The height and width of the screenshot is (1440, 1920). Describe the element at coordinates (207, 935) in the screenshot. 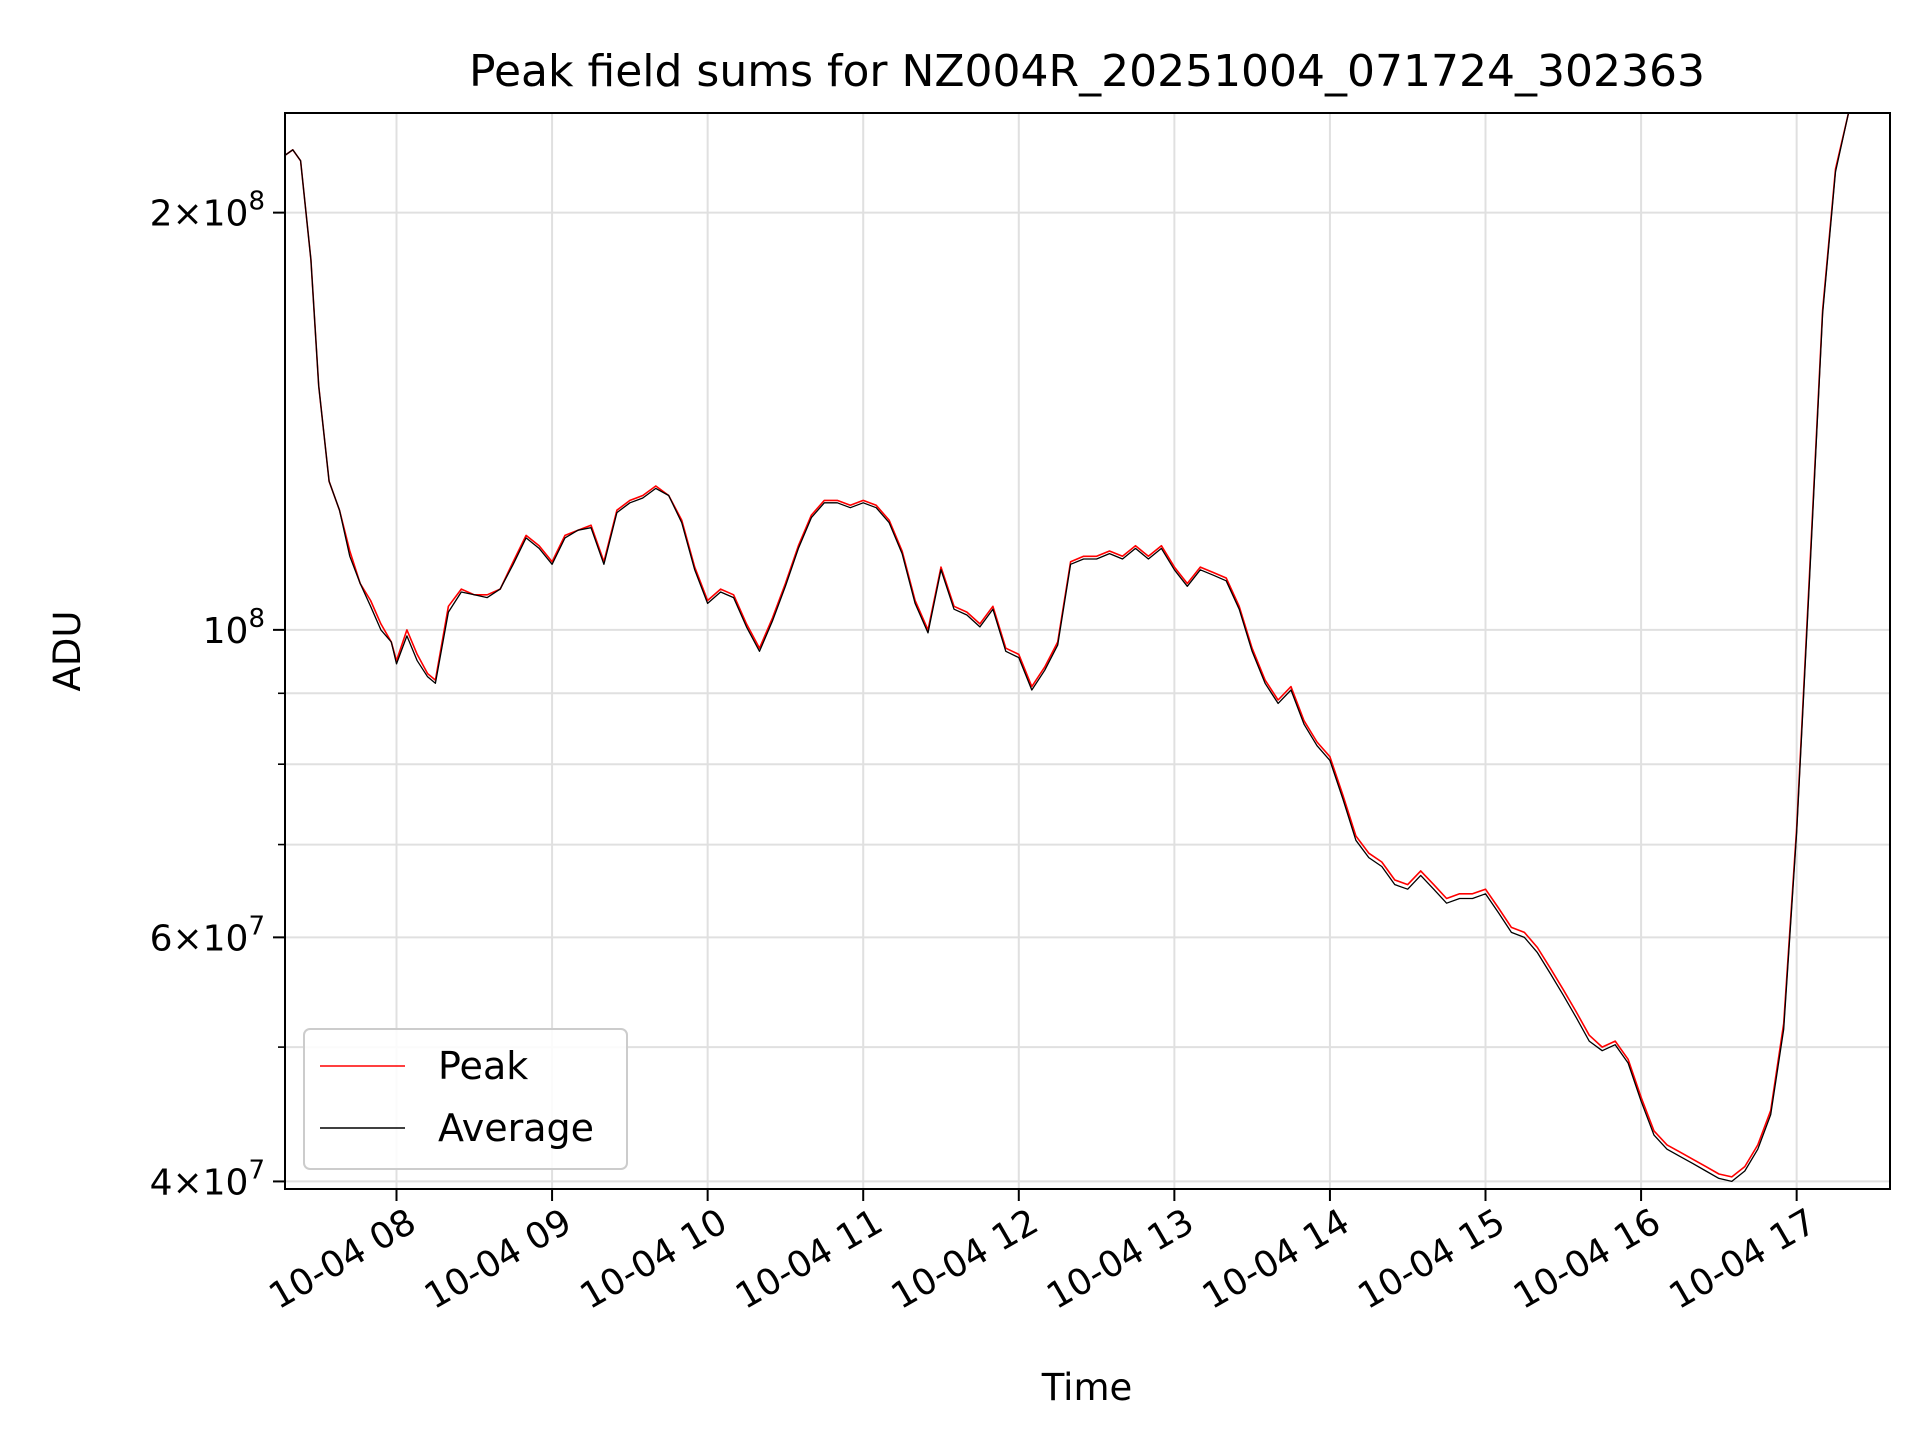

I see `y-tick-label: 6×107` at that location.